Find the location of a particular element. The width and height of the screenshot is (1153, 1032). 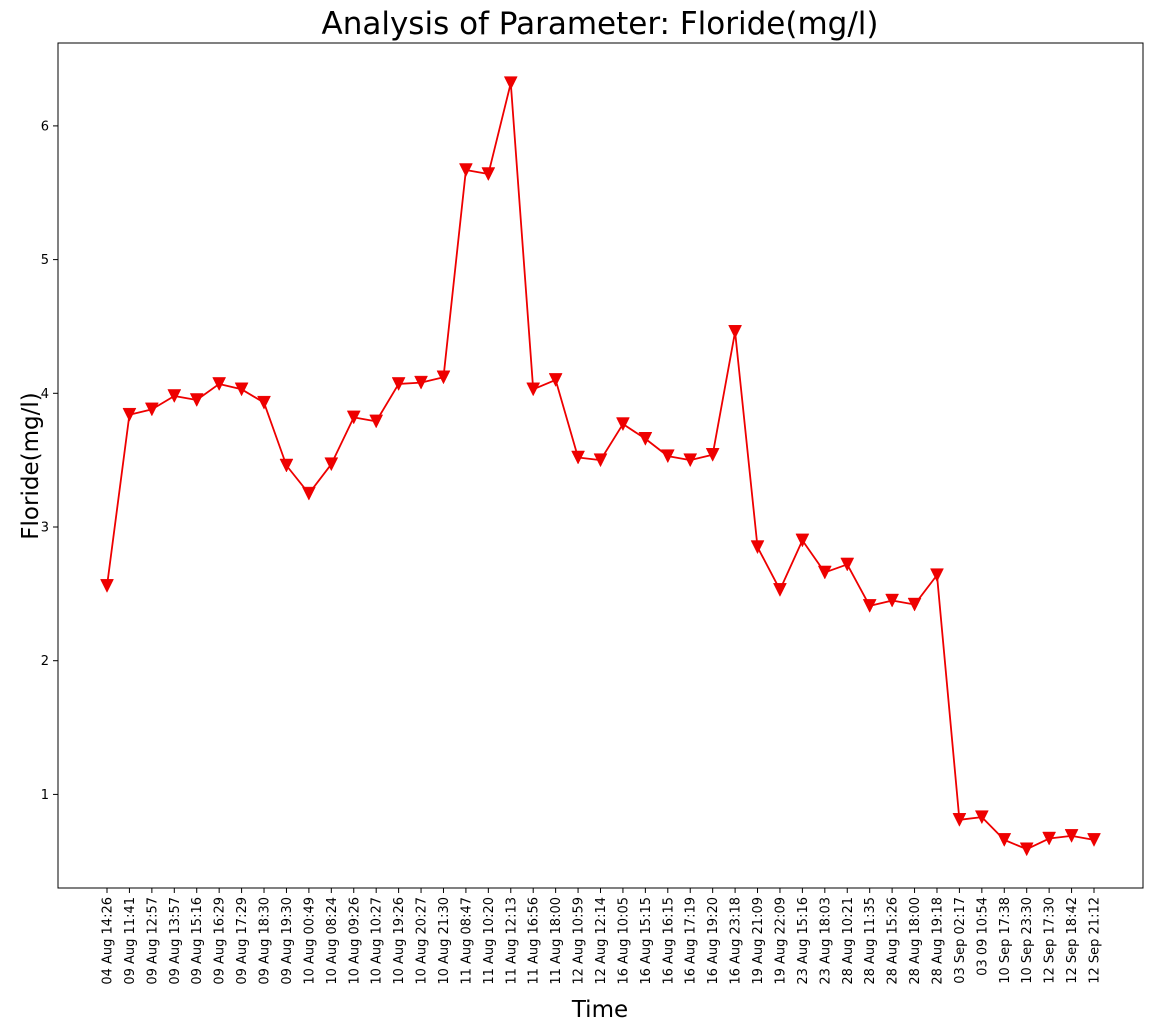

chart-title: Analysis of Parameter: Floride(mg/l) is located at coordinates (600, 24).